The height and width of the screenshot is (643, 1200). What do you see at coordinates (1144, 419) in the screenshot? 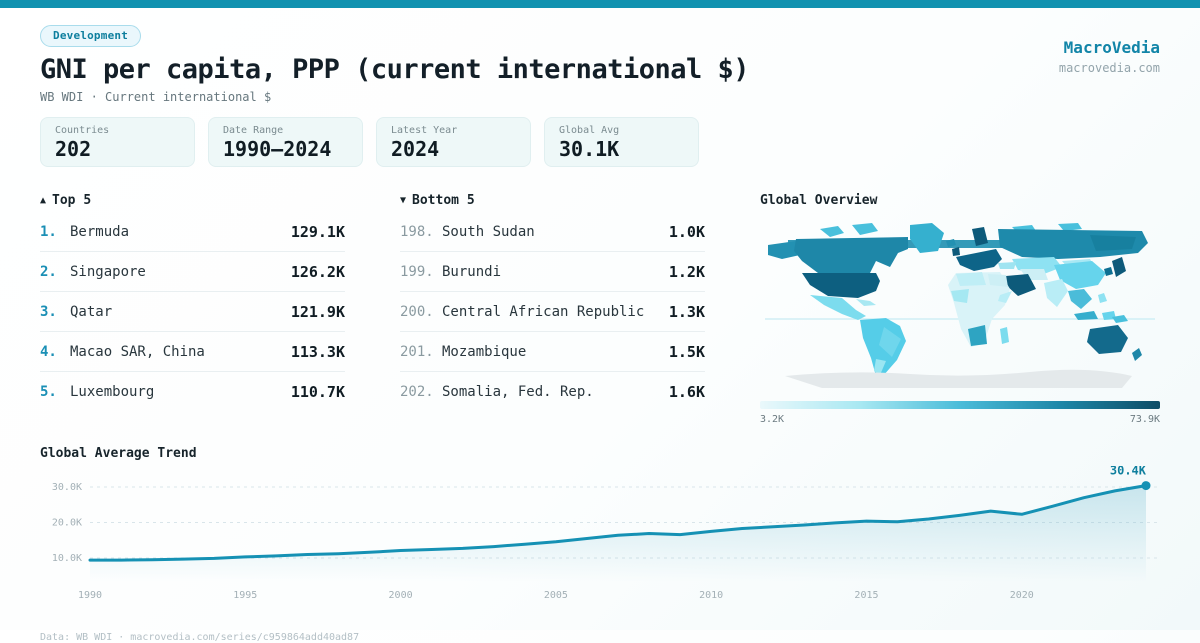
I see `legend-max-label: 73.9K` at bounding box center [1144, 419].